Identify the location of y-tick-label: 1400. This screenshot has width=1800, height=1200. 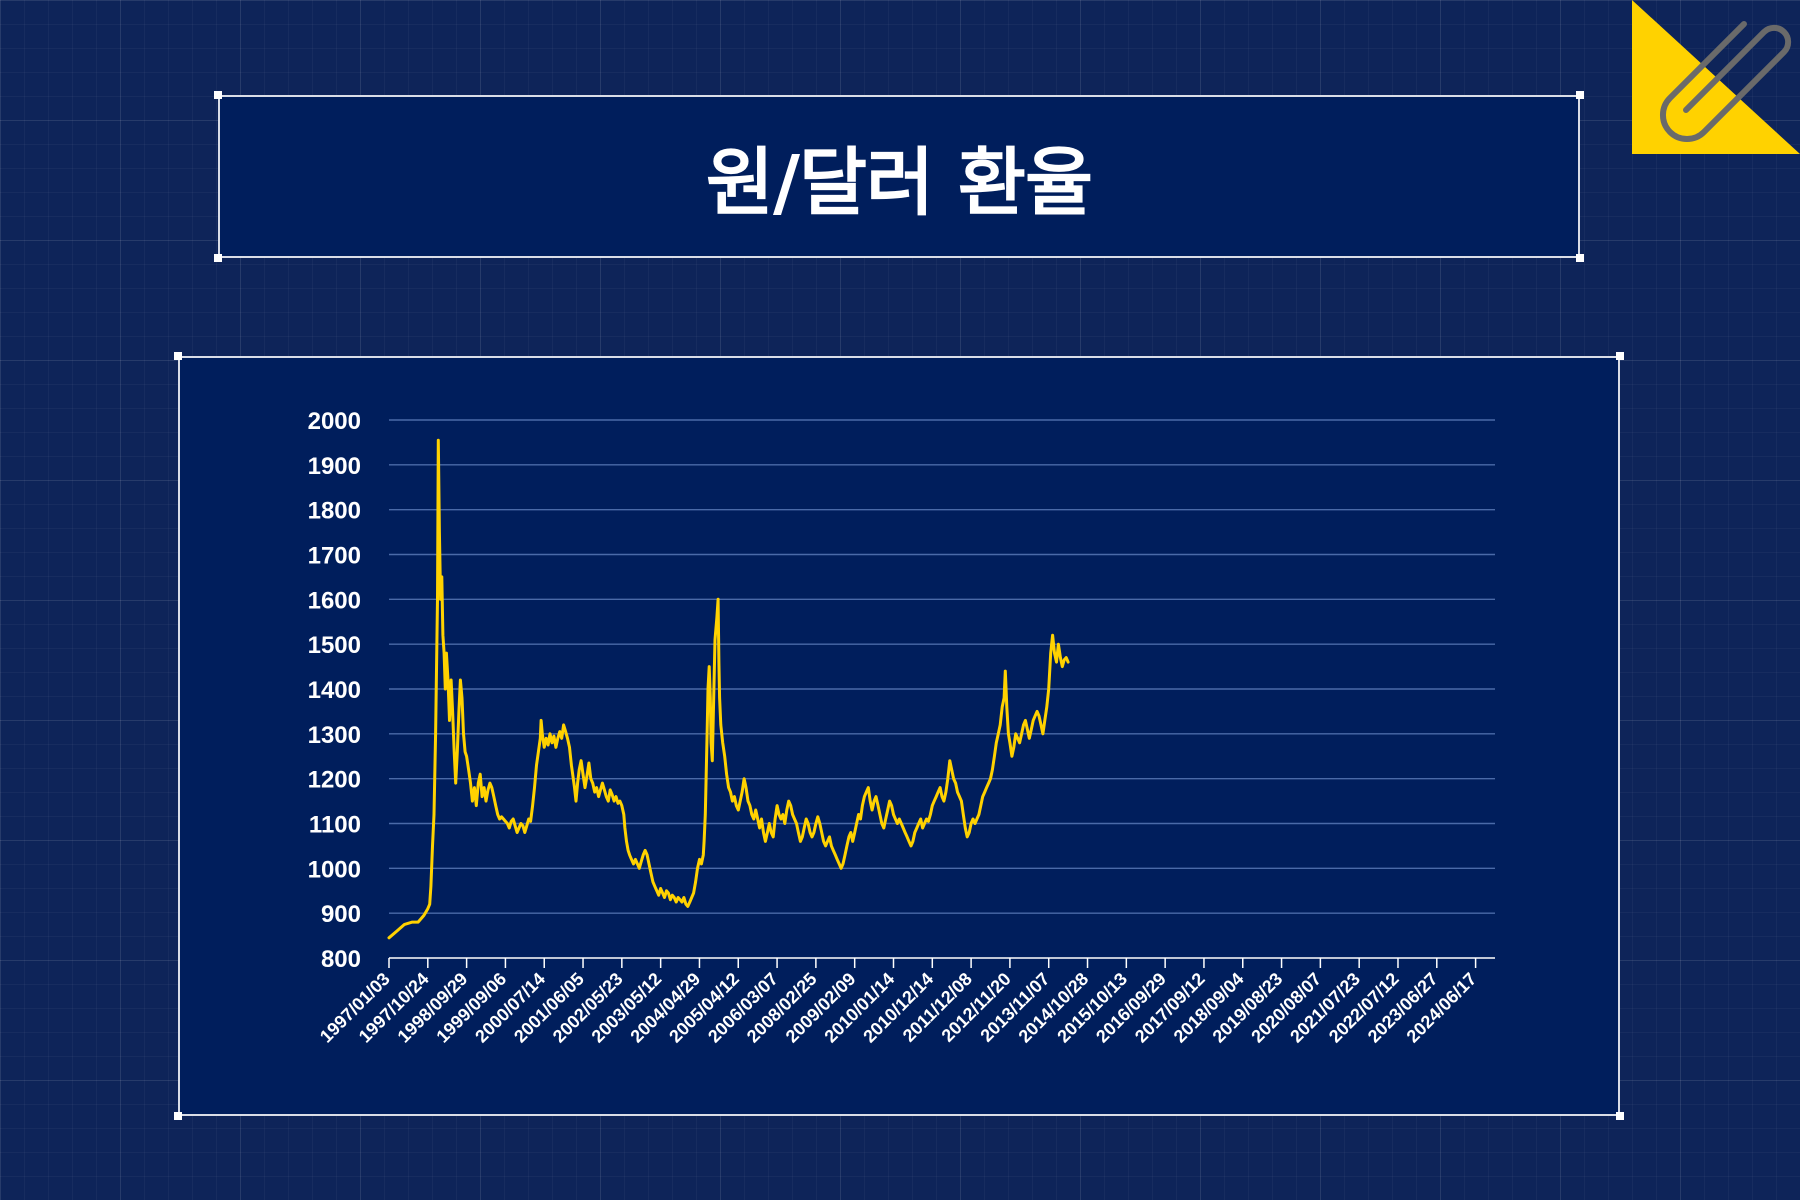
(334, 690).